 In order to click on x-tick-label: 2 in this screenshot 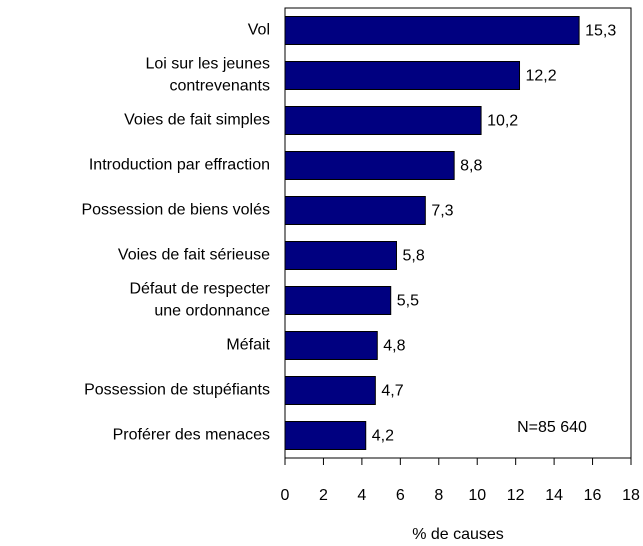, I will do `click(323, 495)`.